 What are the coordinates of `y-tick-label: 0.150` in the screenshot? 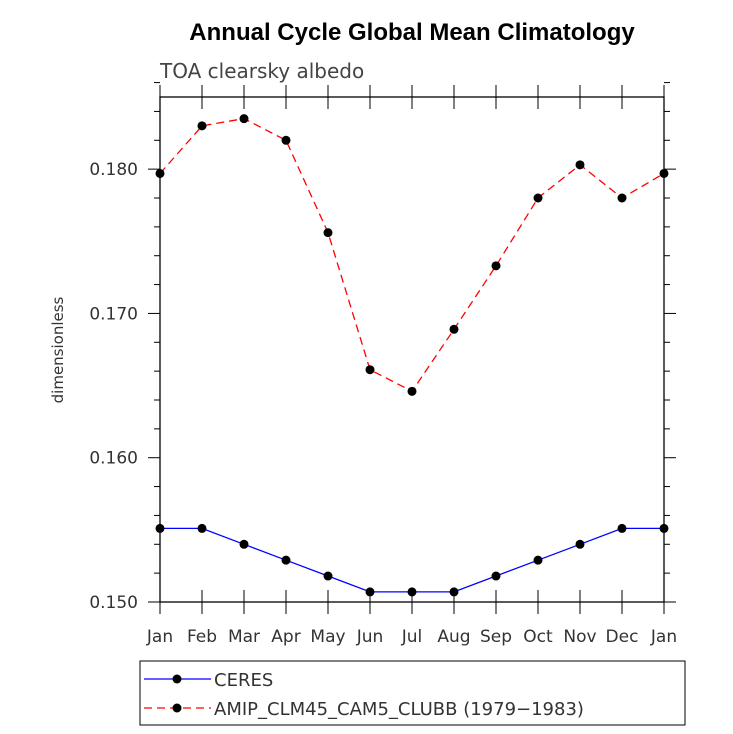 It's located at (113, 603).